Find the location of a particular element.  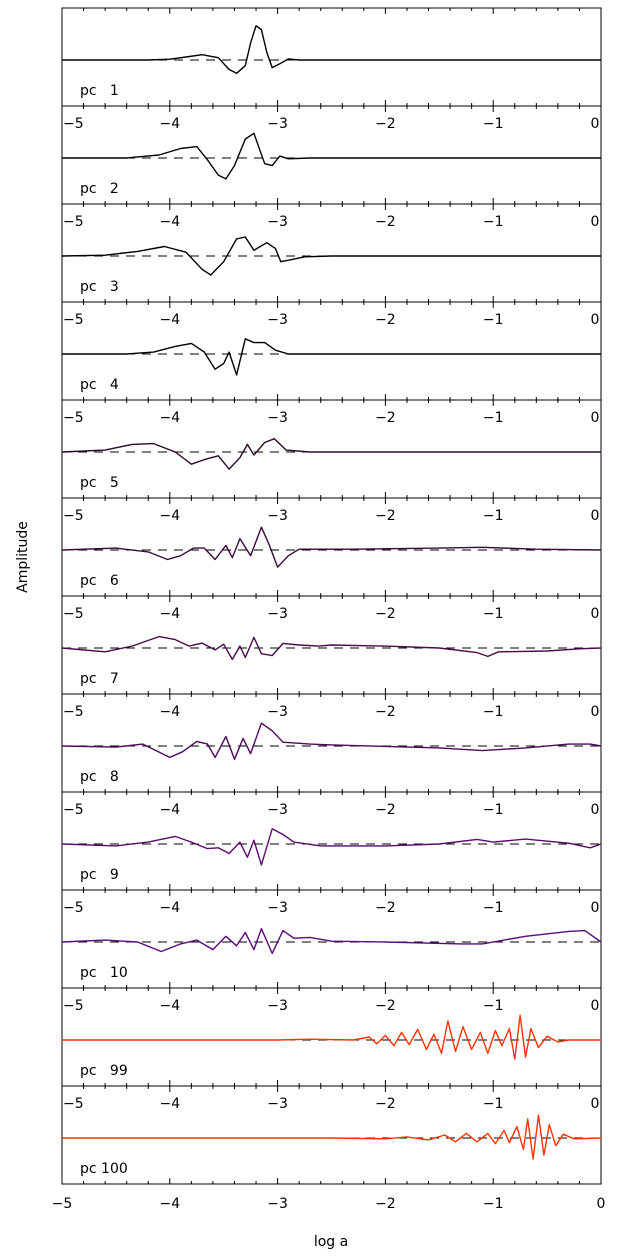

panel-9: pc 9 −5 −4 −3 −2 −1 0 is located at coordinates (331, 853).